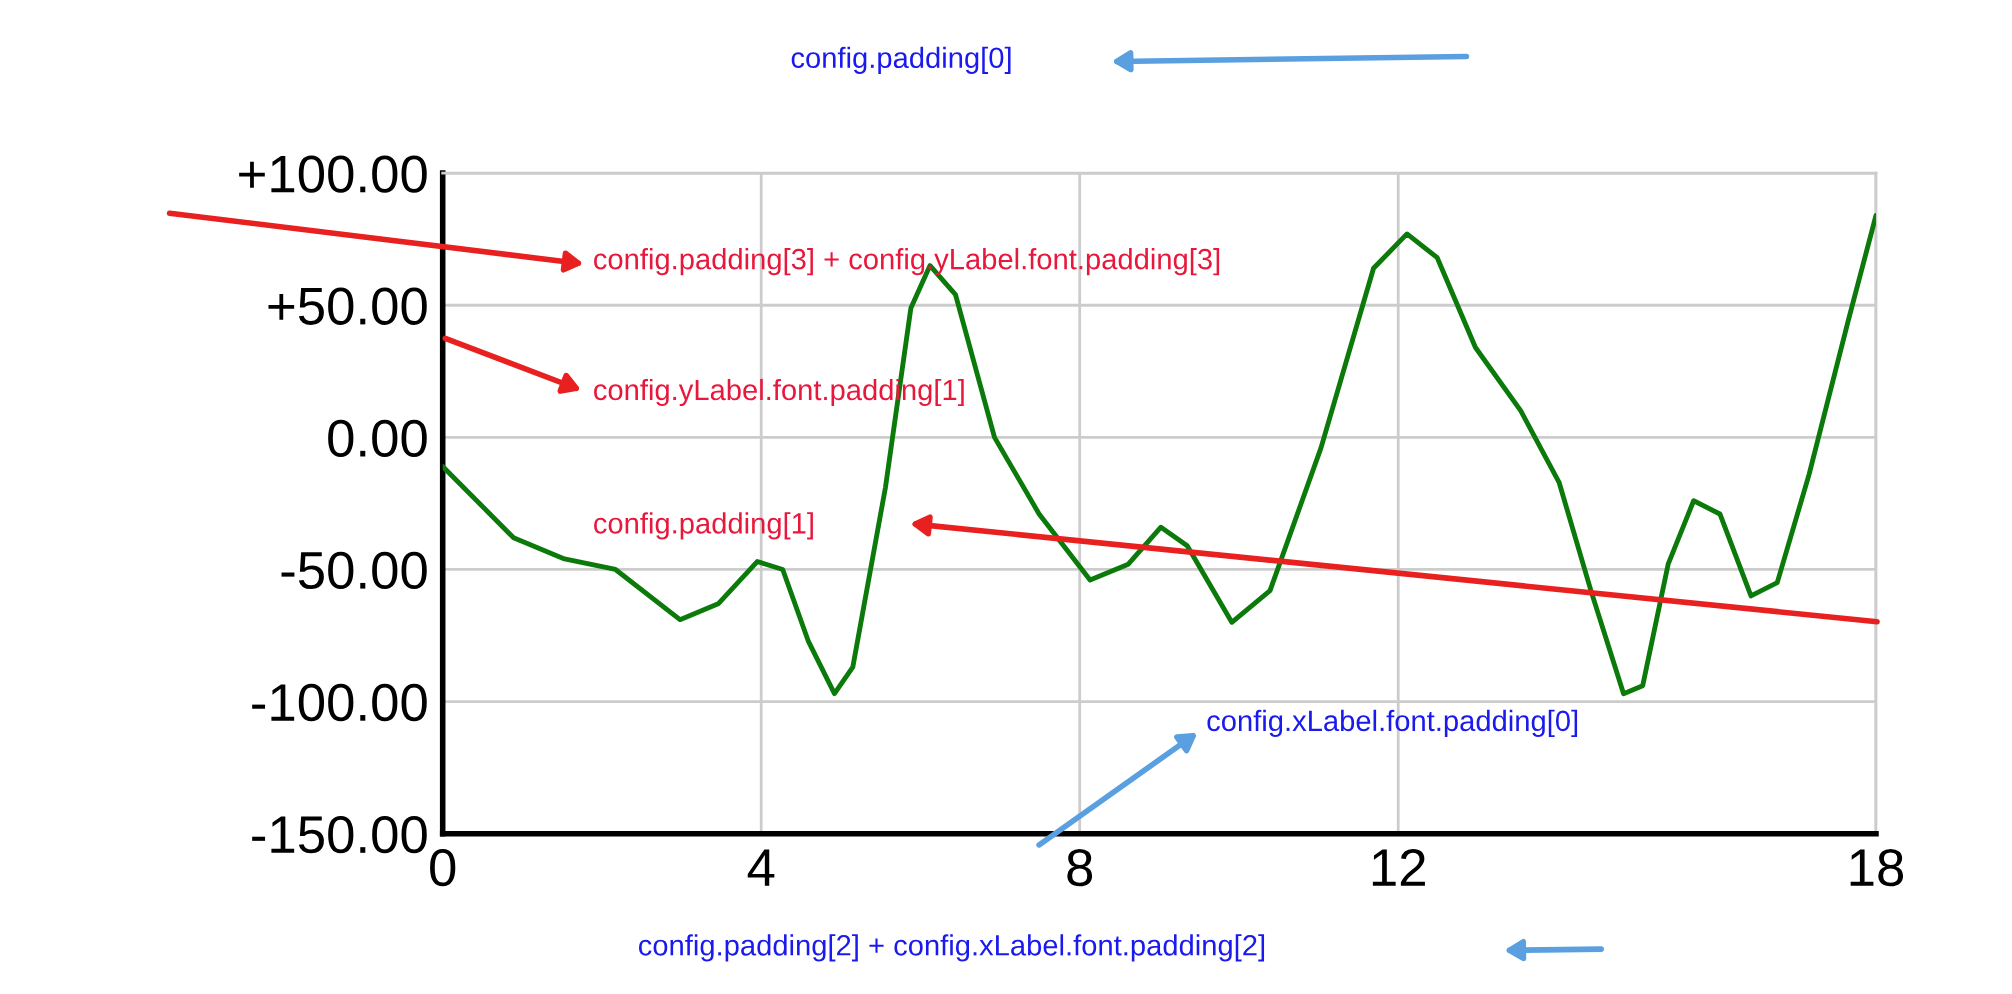 The height and width of the screenshot is (994, 2012). I want to click on x-tick-label: 12, so click(1398, 867).